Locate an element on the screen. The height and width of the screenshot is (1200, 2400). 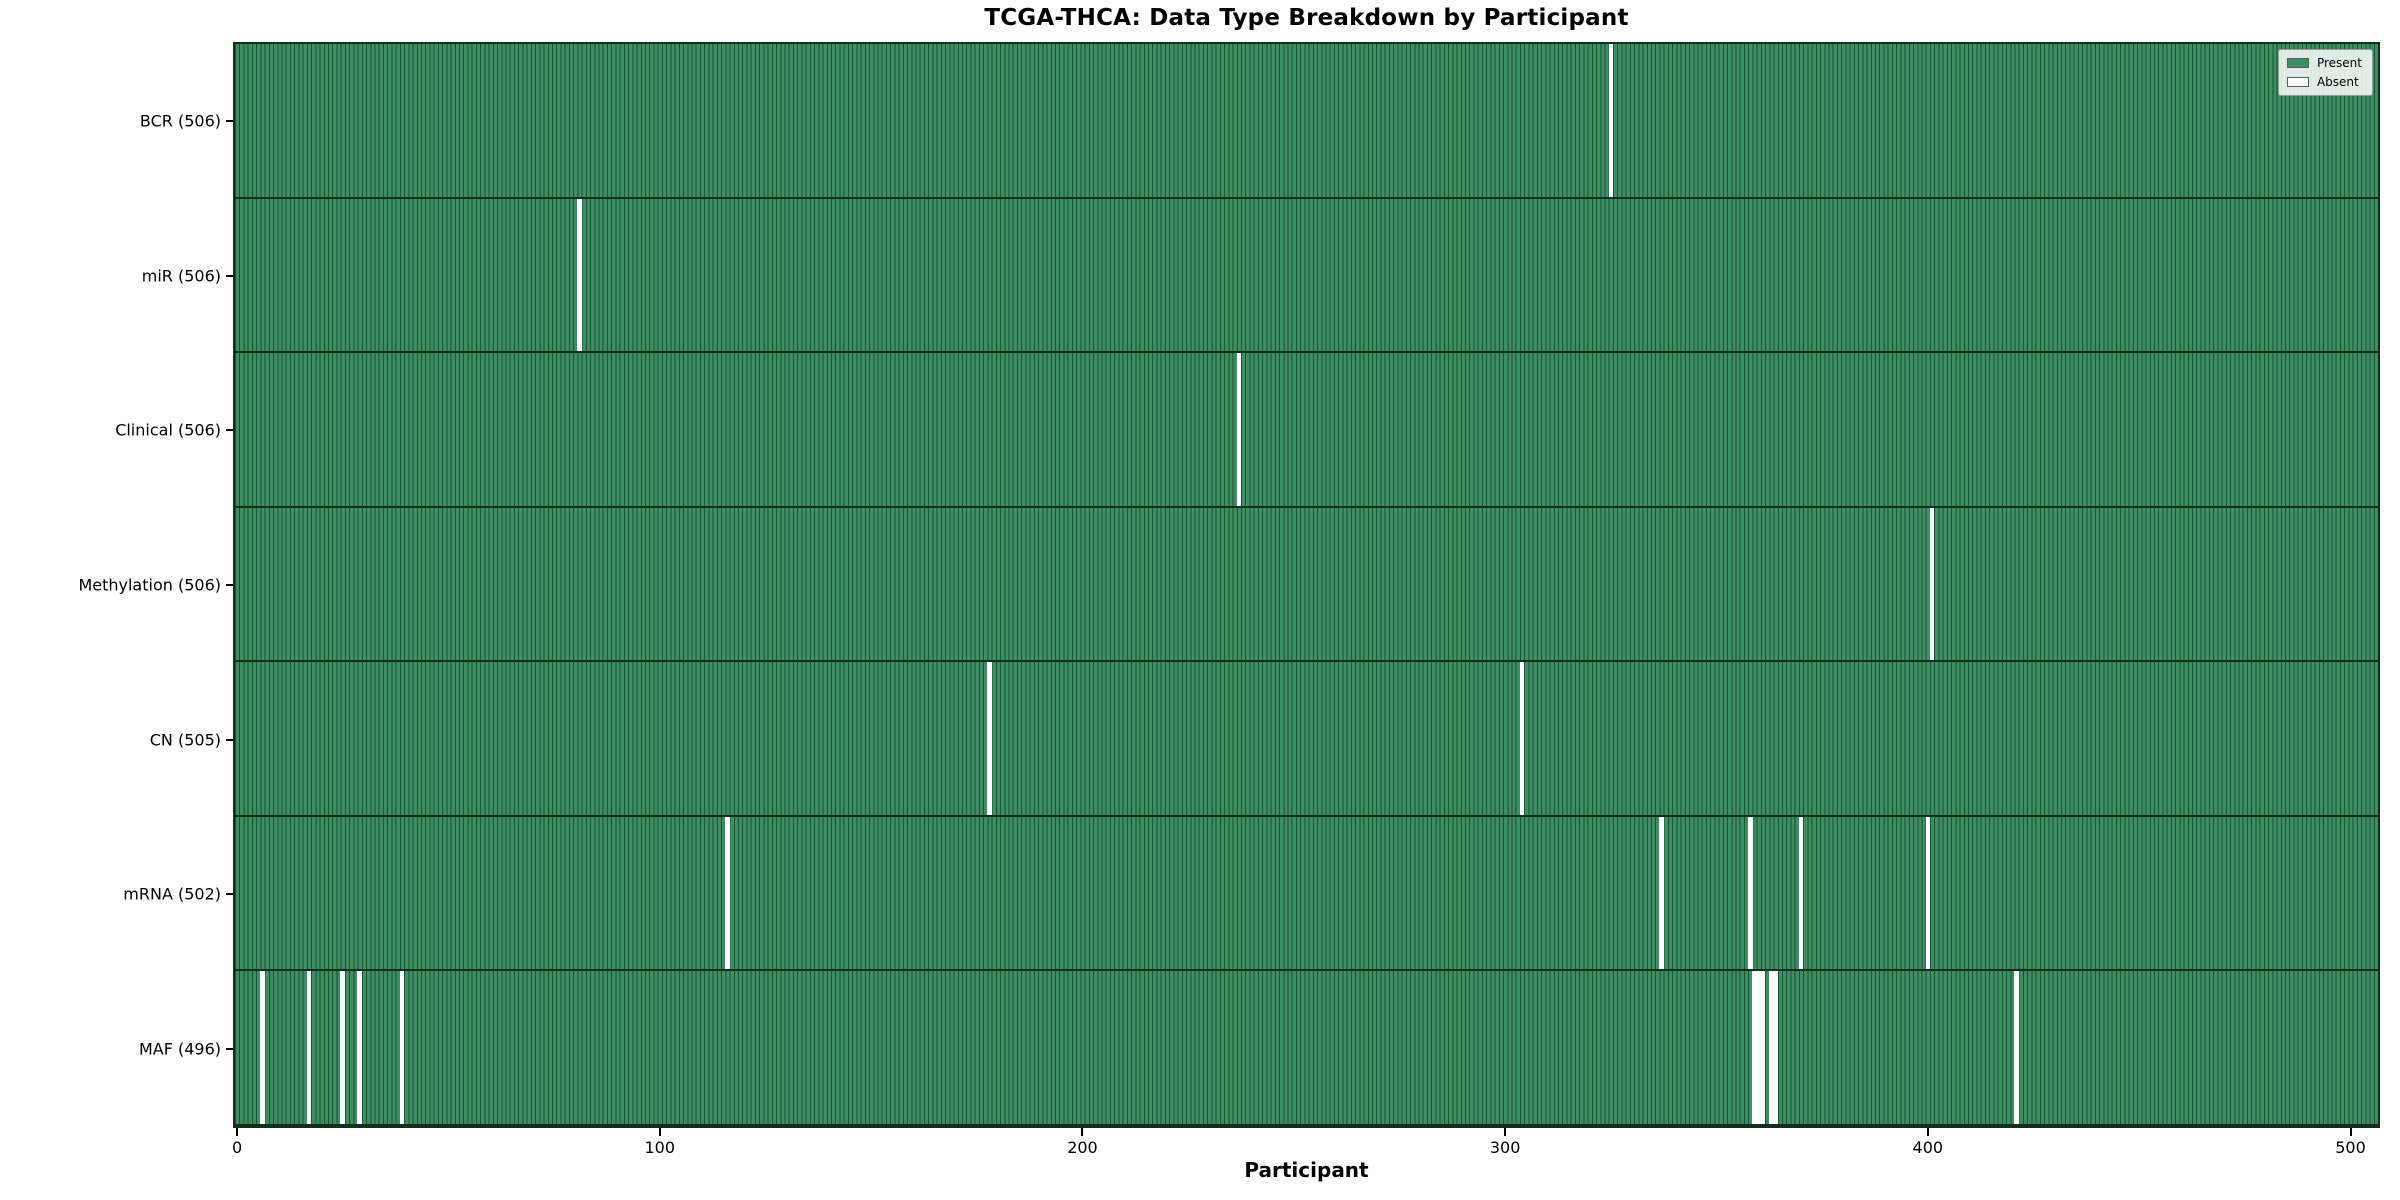
x-tick-label: 300 is located at coordinates (1505, 1147).